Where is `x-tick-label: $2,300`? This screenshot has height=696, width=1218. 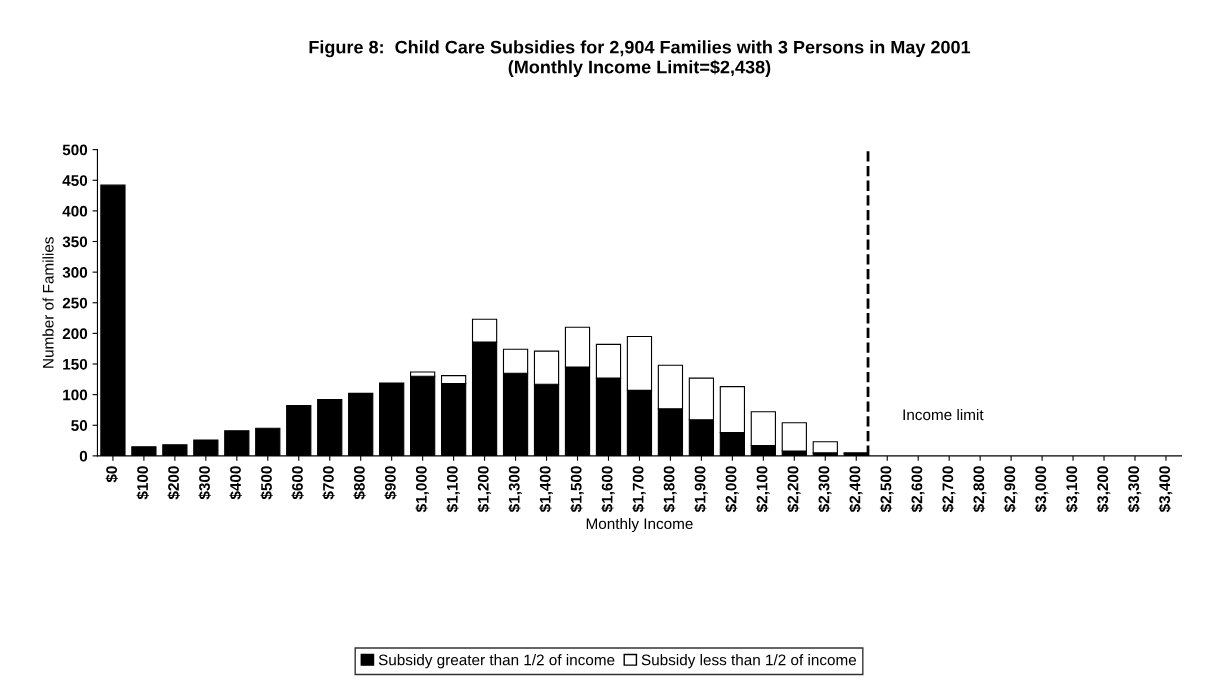 x-tick-label: $2,300 is located at coordinates (824, 489).